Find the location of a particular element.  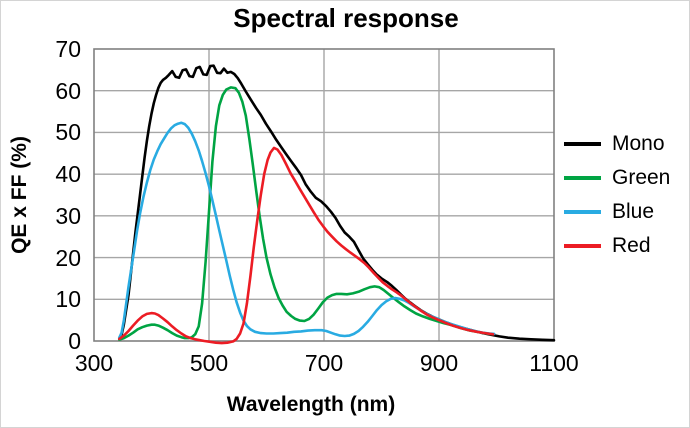

legend-label: Mono is located at coordinates (638, 143).